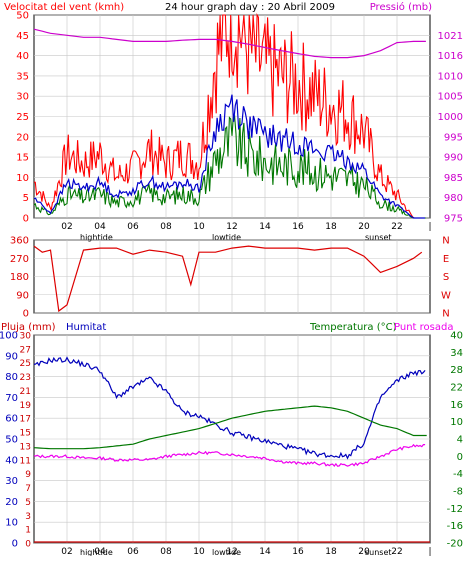 This screenshot has height=561, width=465. I want to click on sunset-label-1: sunset, so click(378, 237).